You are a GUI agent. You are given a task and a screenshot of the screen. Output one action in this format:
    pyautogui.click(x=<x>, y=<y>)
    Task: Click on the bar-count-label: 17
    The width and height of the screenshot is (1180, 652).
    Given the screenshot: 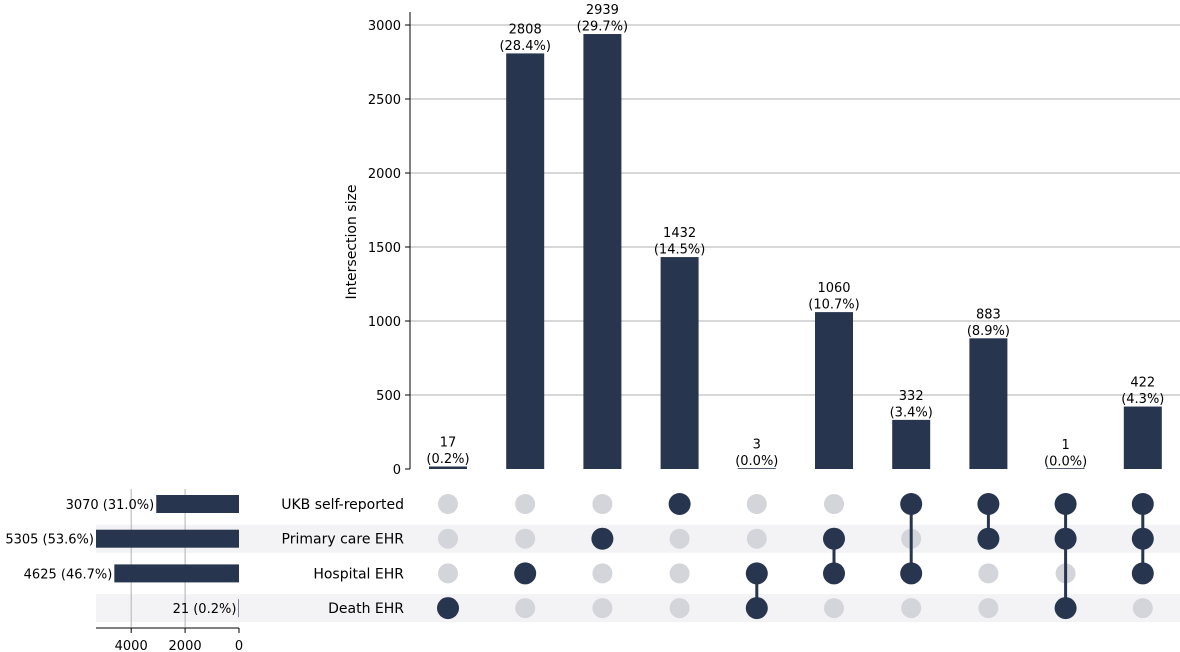 What is the action you would take?
    pyautogui.click(x=448, y=442)
    